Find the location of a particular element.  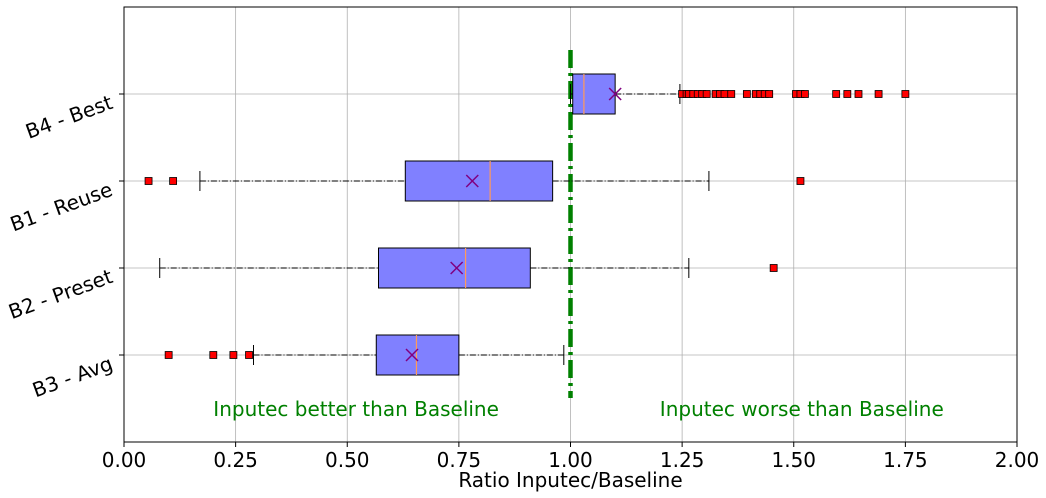

box-b4-best is located at coordinates (740, 94).